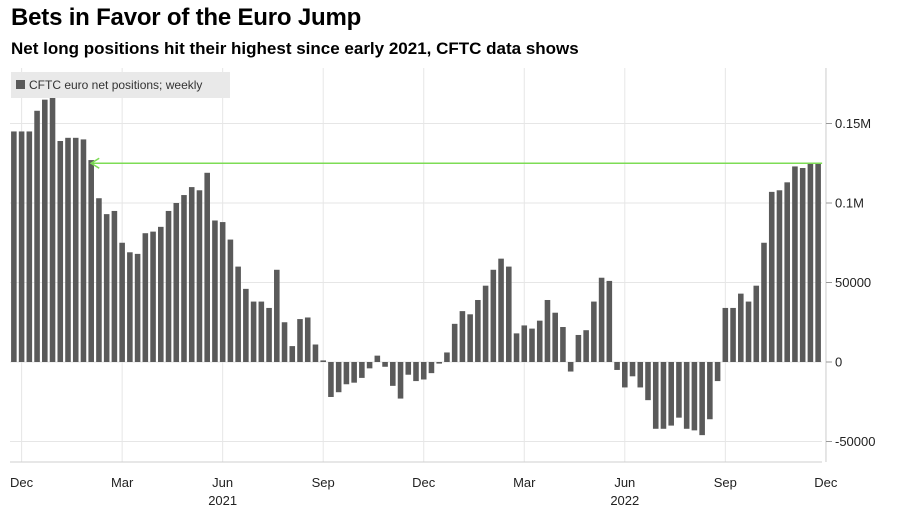 This screenshot has width=900, height=510. What do you see at coordinates (456, 163) in the screenshot?
I see `annotation` at bounding box center [456, 163].